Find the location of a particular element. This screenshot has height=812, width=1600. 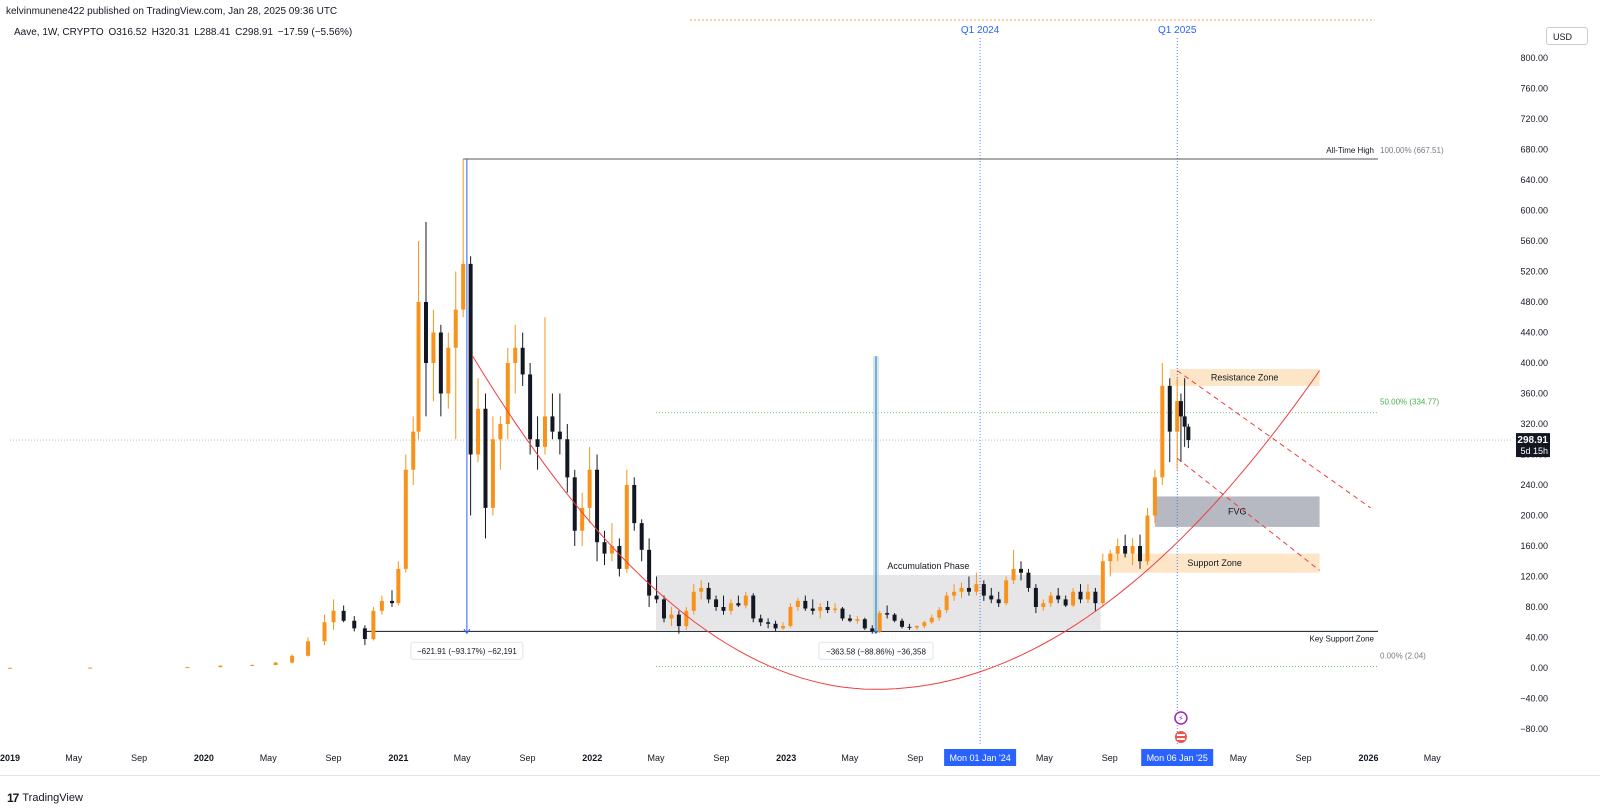

accumulation-zone-label: Accumulation Phase is located at coordinates (928, 566).